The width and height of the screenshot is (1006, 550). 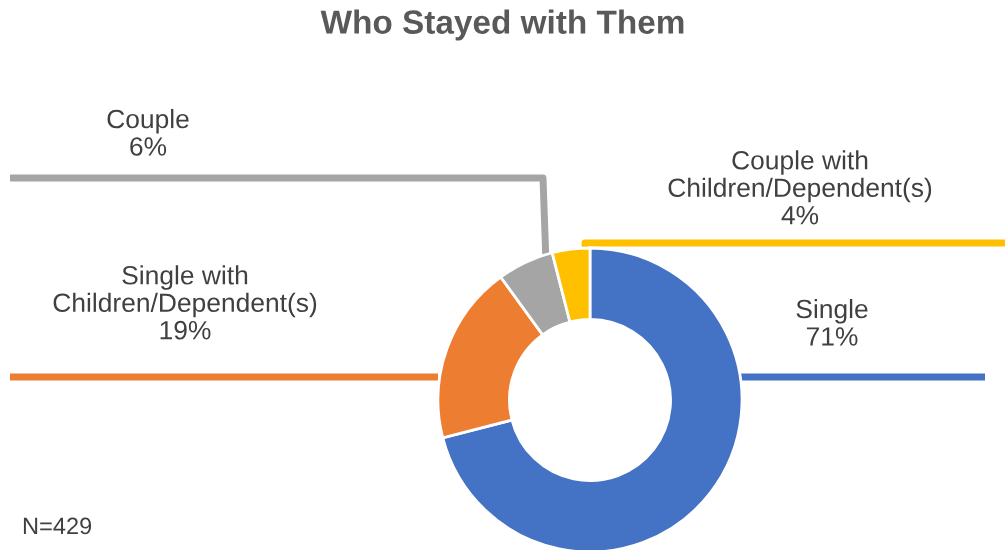 I want to click on data-label: 6%, so click(x=148, y=146).